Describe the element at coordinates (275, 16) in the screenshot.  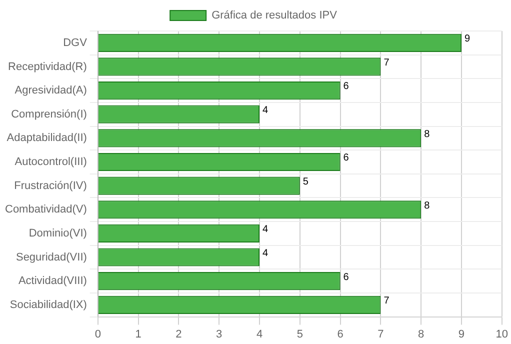
I see `legend-label: Gráfica de resultados IPV` at that location.